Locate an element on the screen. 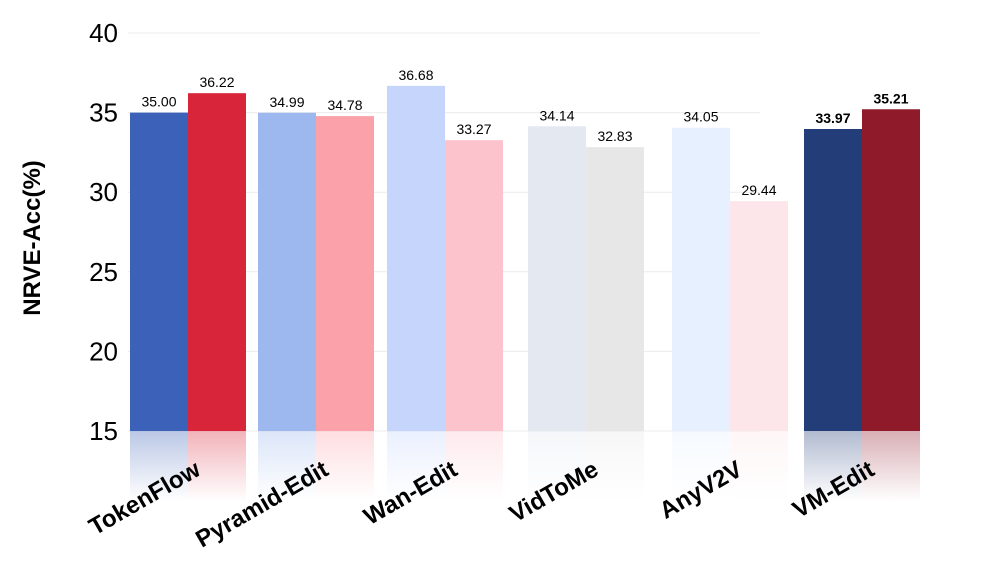  y-axis-ticks: 15 20 25 30 35 40 is located at coordinates (103, 232).